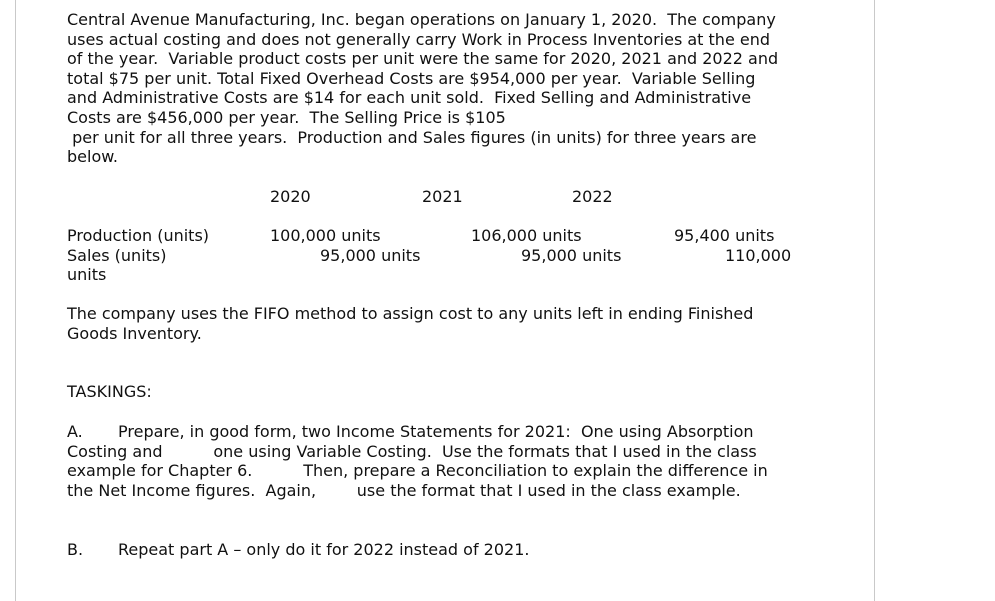  I want to click on production-2022: 95,400 units, so click(724, 235).